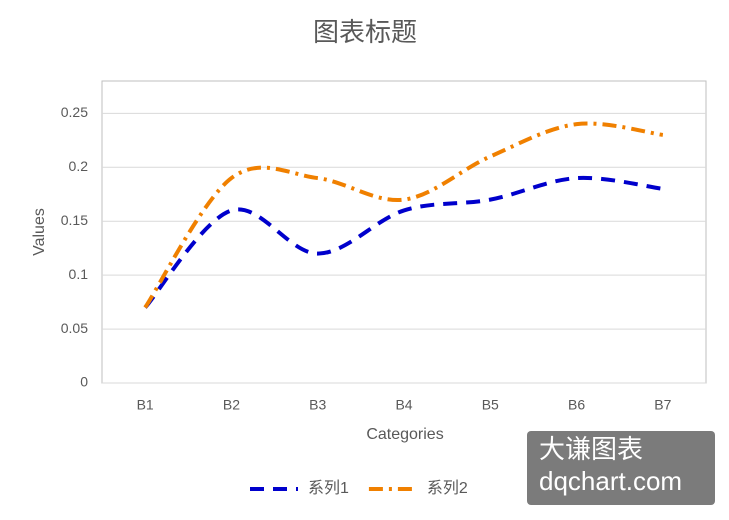 The image size is (729, 520). I want to click on legend-label: 系列2, so click(447, 488).